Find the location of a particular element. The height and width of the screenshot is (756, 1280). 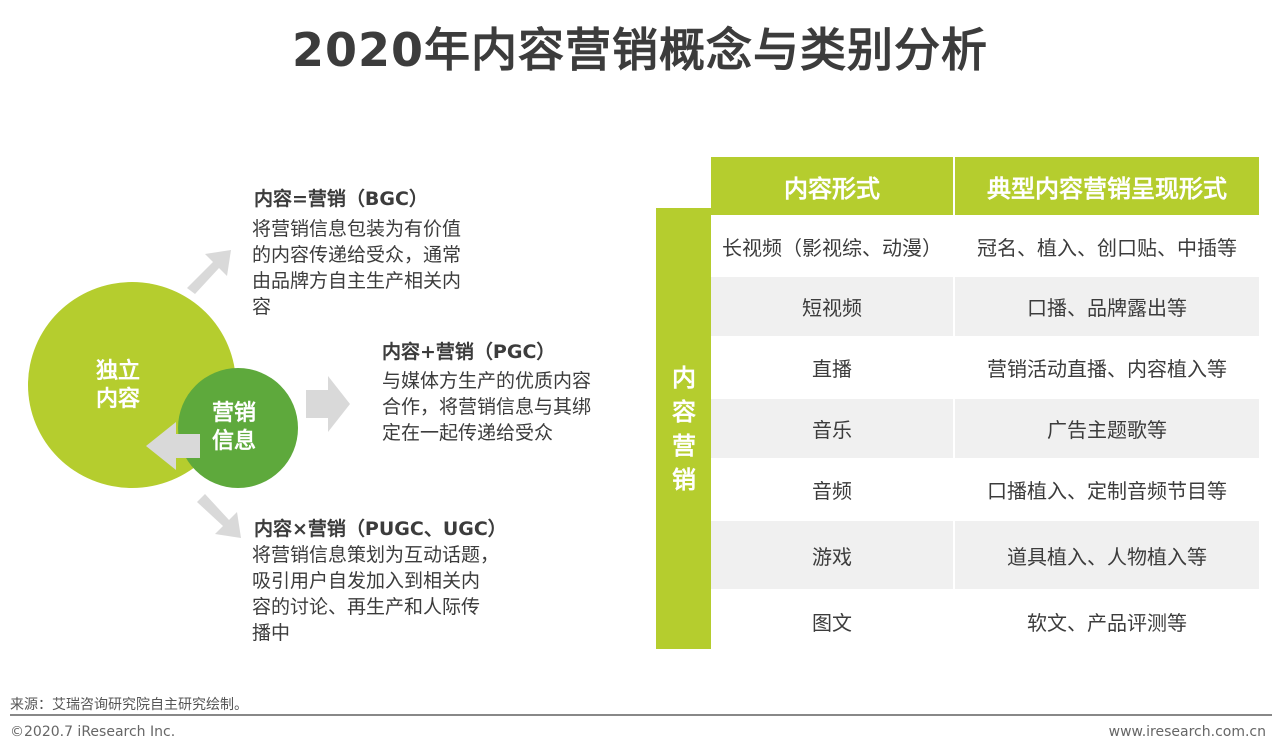

table-row: 游戏 道具植入、人物植入等 is located at coordinates (986, 554).